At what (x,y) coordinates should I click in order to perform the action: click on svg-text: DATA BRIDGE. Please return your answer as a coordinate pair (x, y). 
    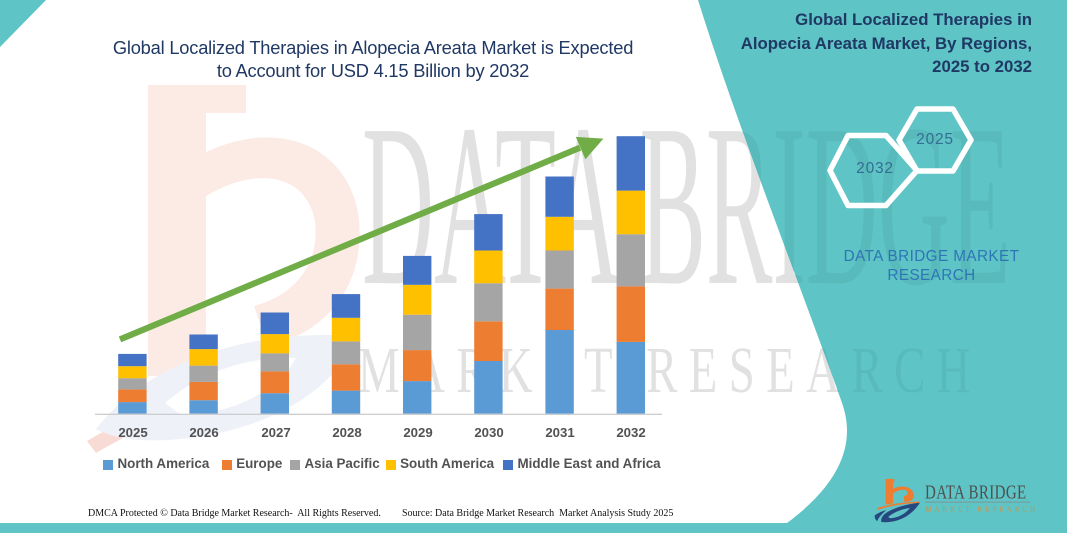
    Looking at the image, I should click on (976, 491).